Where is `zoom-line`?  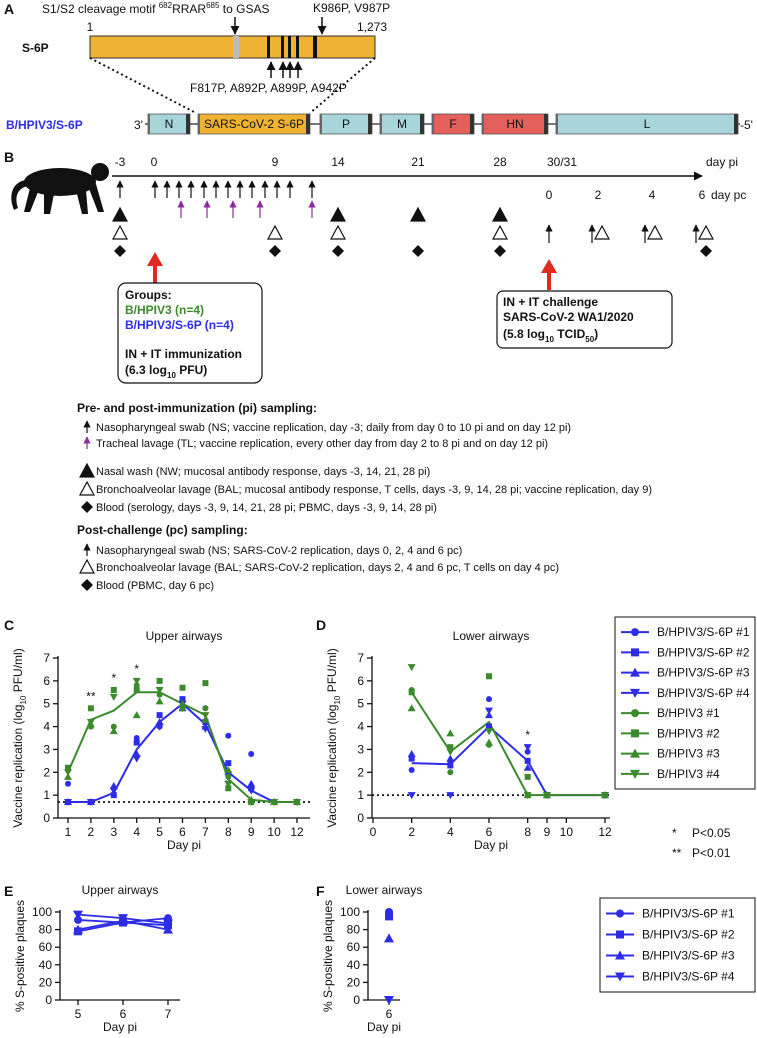 zoom-line is located at coordinates (342, 85).